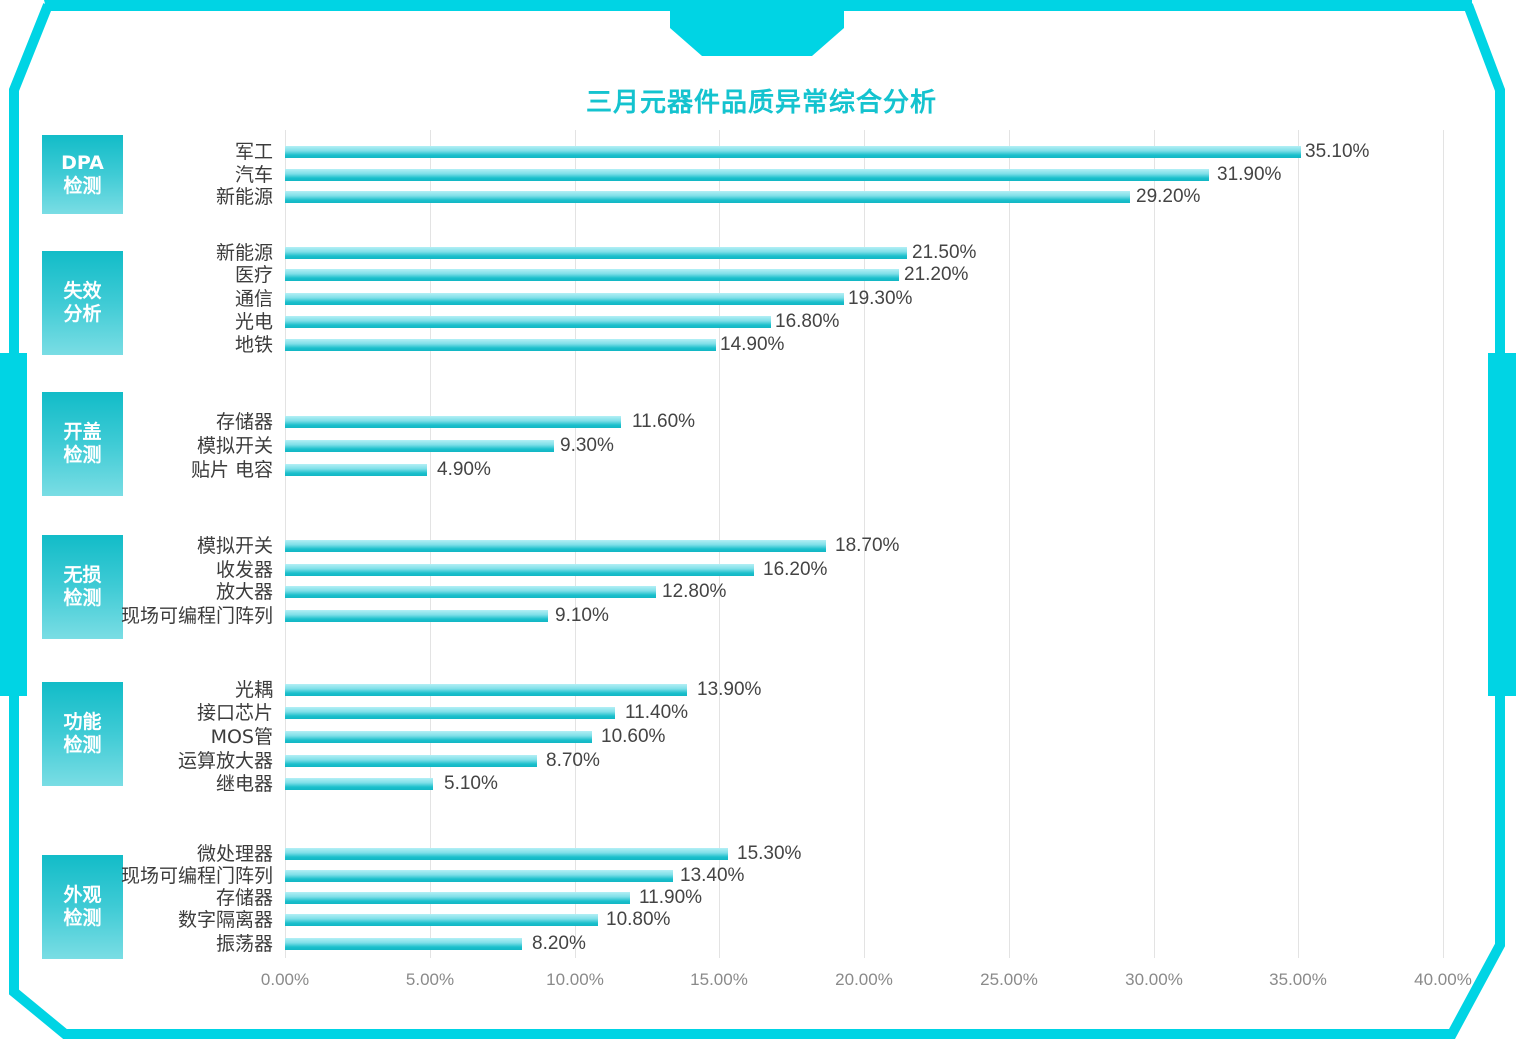 This screenshot has width=1523, height=1041. Describe the element at coordinates (241, 737) in the screenshot. I see `category-label: MOS管` at that location.